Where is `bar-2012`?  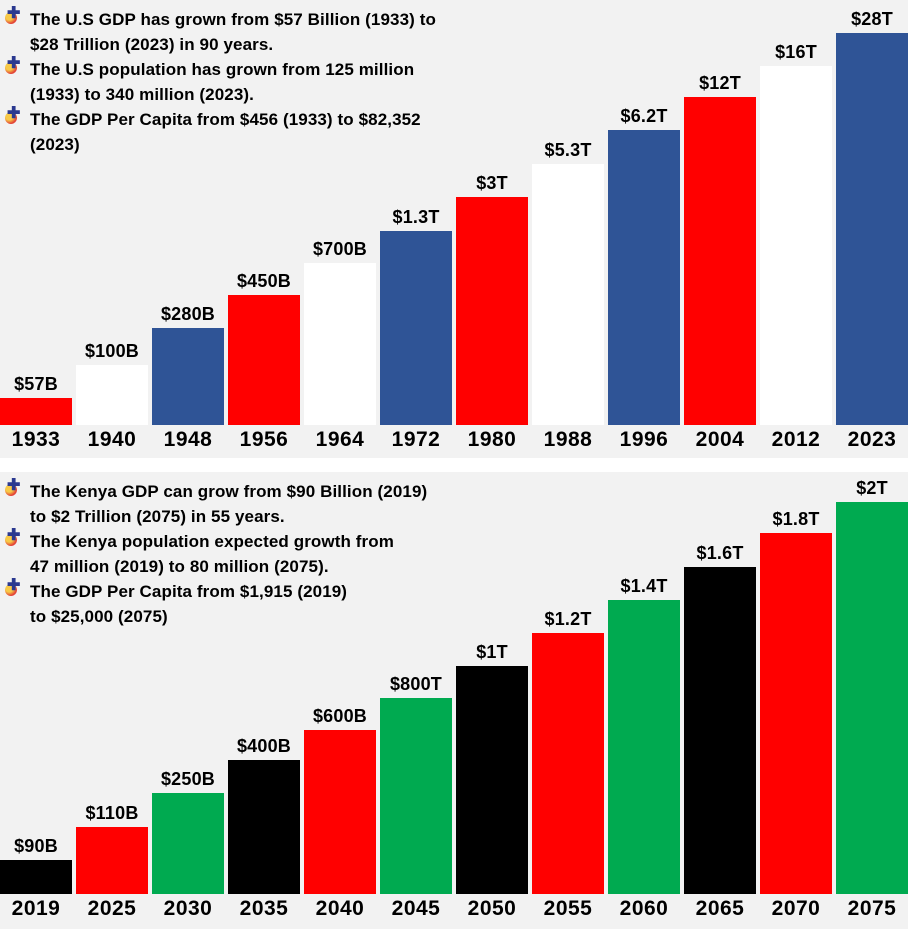
bar-2012 is located at coordinates (796, 245).